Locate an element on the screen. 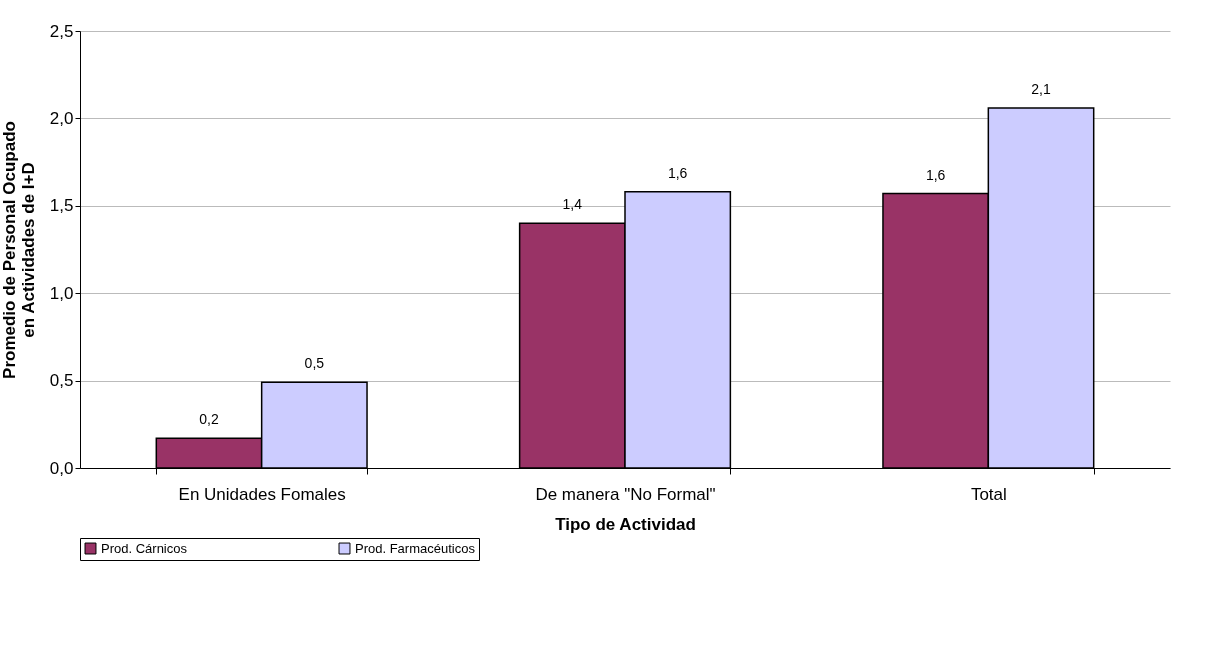 This screenshot has width=1207, height=660. legend-label: Prod. Farmacéuticos is located at coordinates (415, 548).